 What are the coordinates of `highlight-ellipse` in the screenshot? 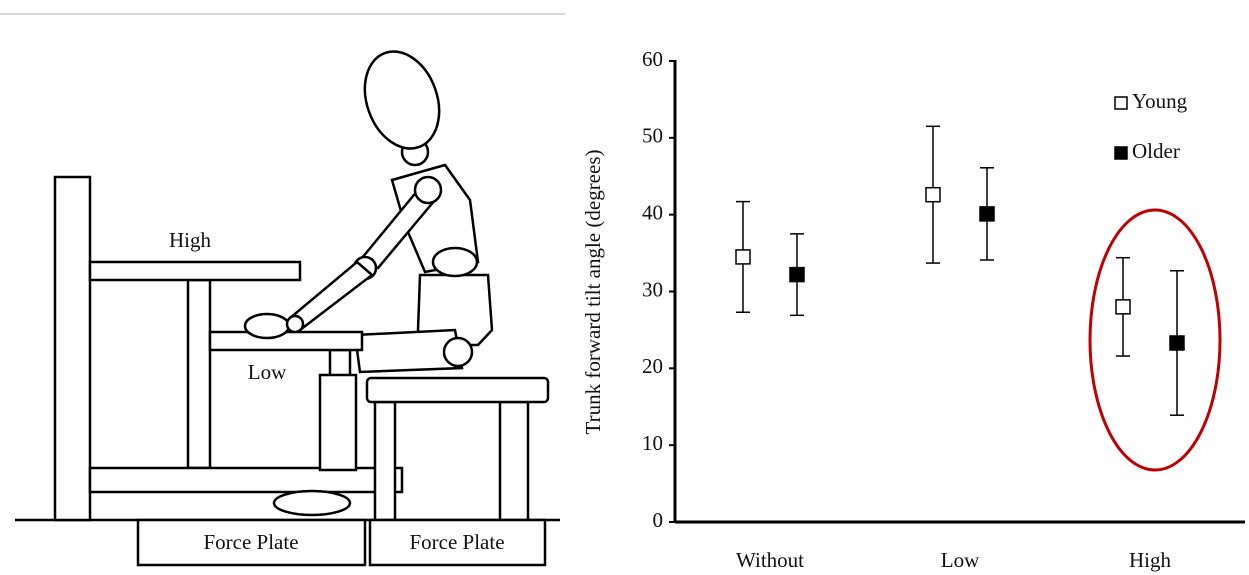 It's located at (1155, 340).